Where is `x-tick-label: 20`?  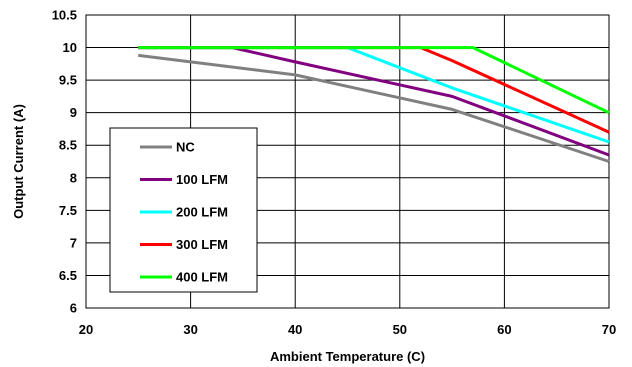
x-tick-label: 20 is located at coordinates (86, 329).